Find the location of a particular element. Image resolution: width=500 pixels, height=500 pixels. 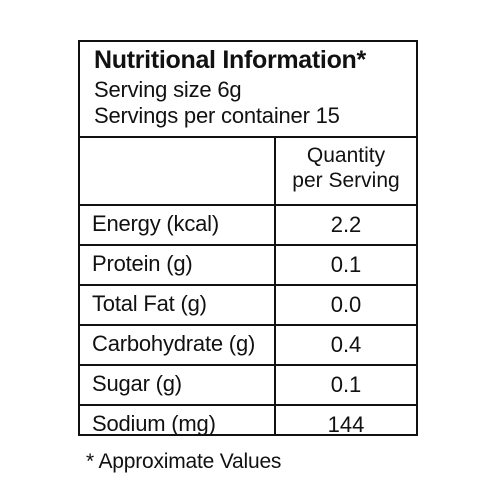

table-row: Sodium (mg) 144 is located at coordinates (248, 421).